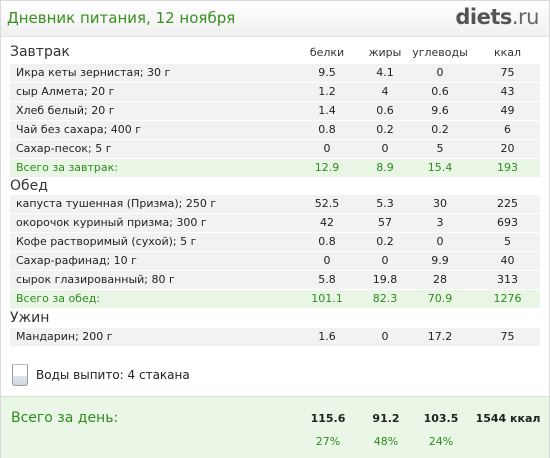 This screenshot has height=458, width=550. Describe the element at coordinates (385, 167) in the screenshot. I see `total-fat: 8.9` at that location.